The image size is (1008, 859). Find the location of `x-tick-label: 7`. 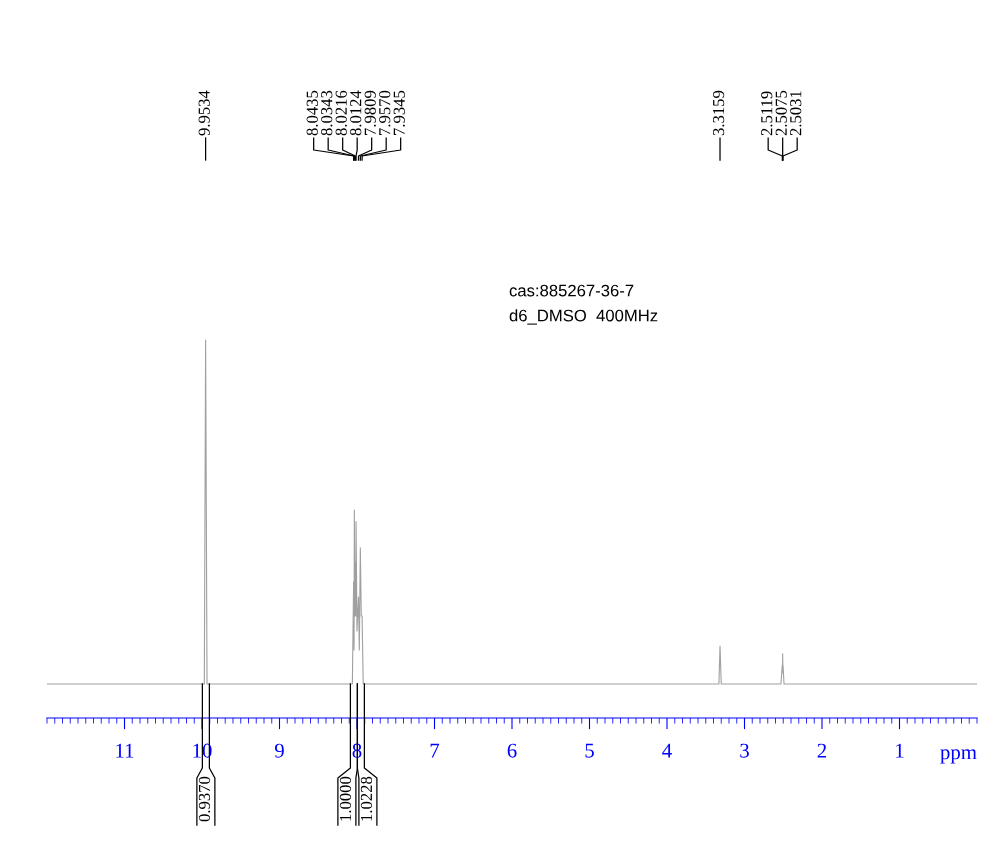

x-tick-label: 7 is located at coordinates (435, 750).